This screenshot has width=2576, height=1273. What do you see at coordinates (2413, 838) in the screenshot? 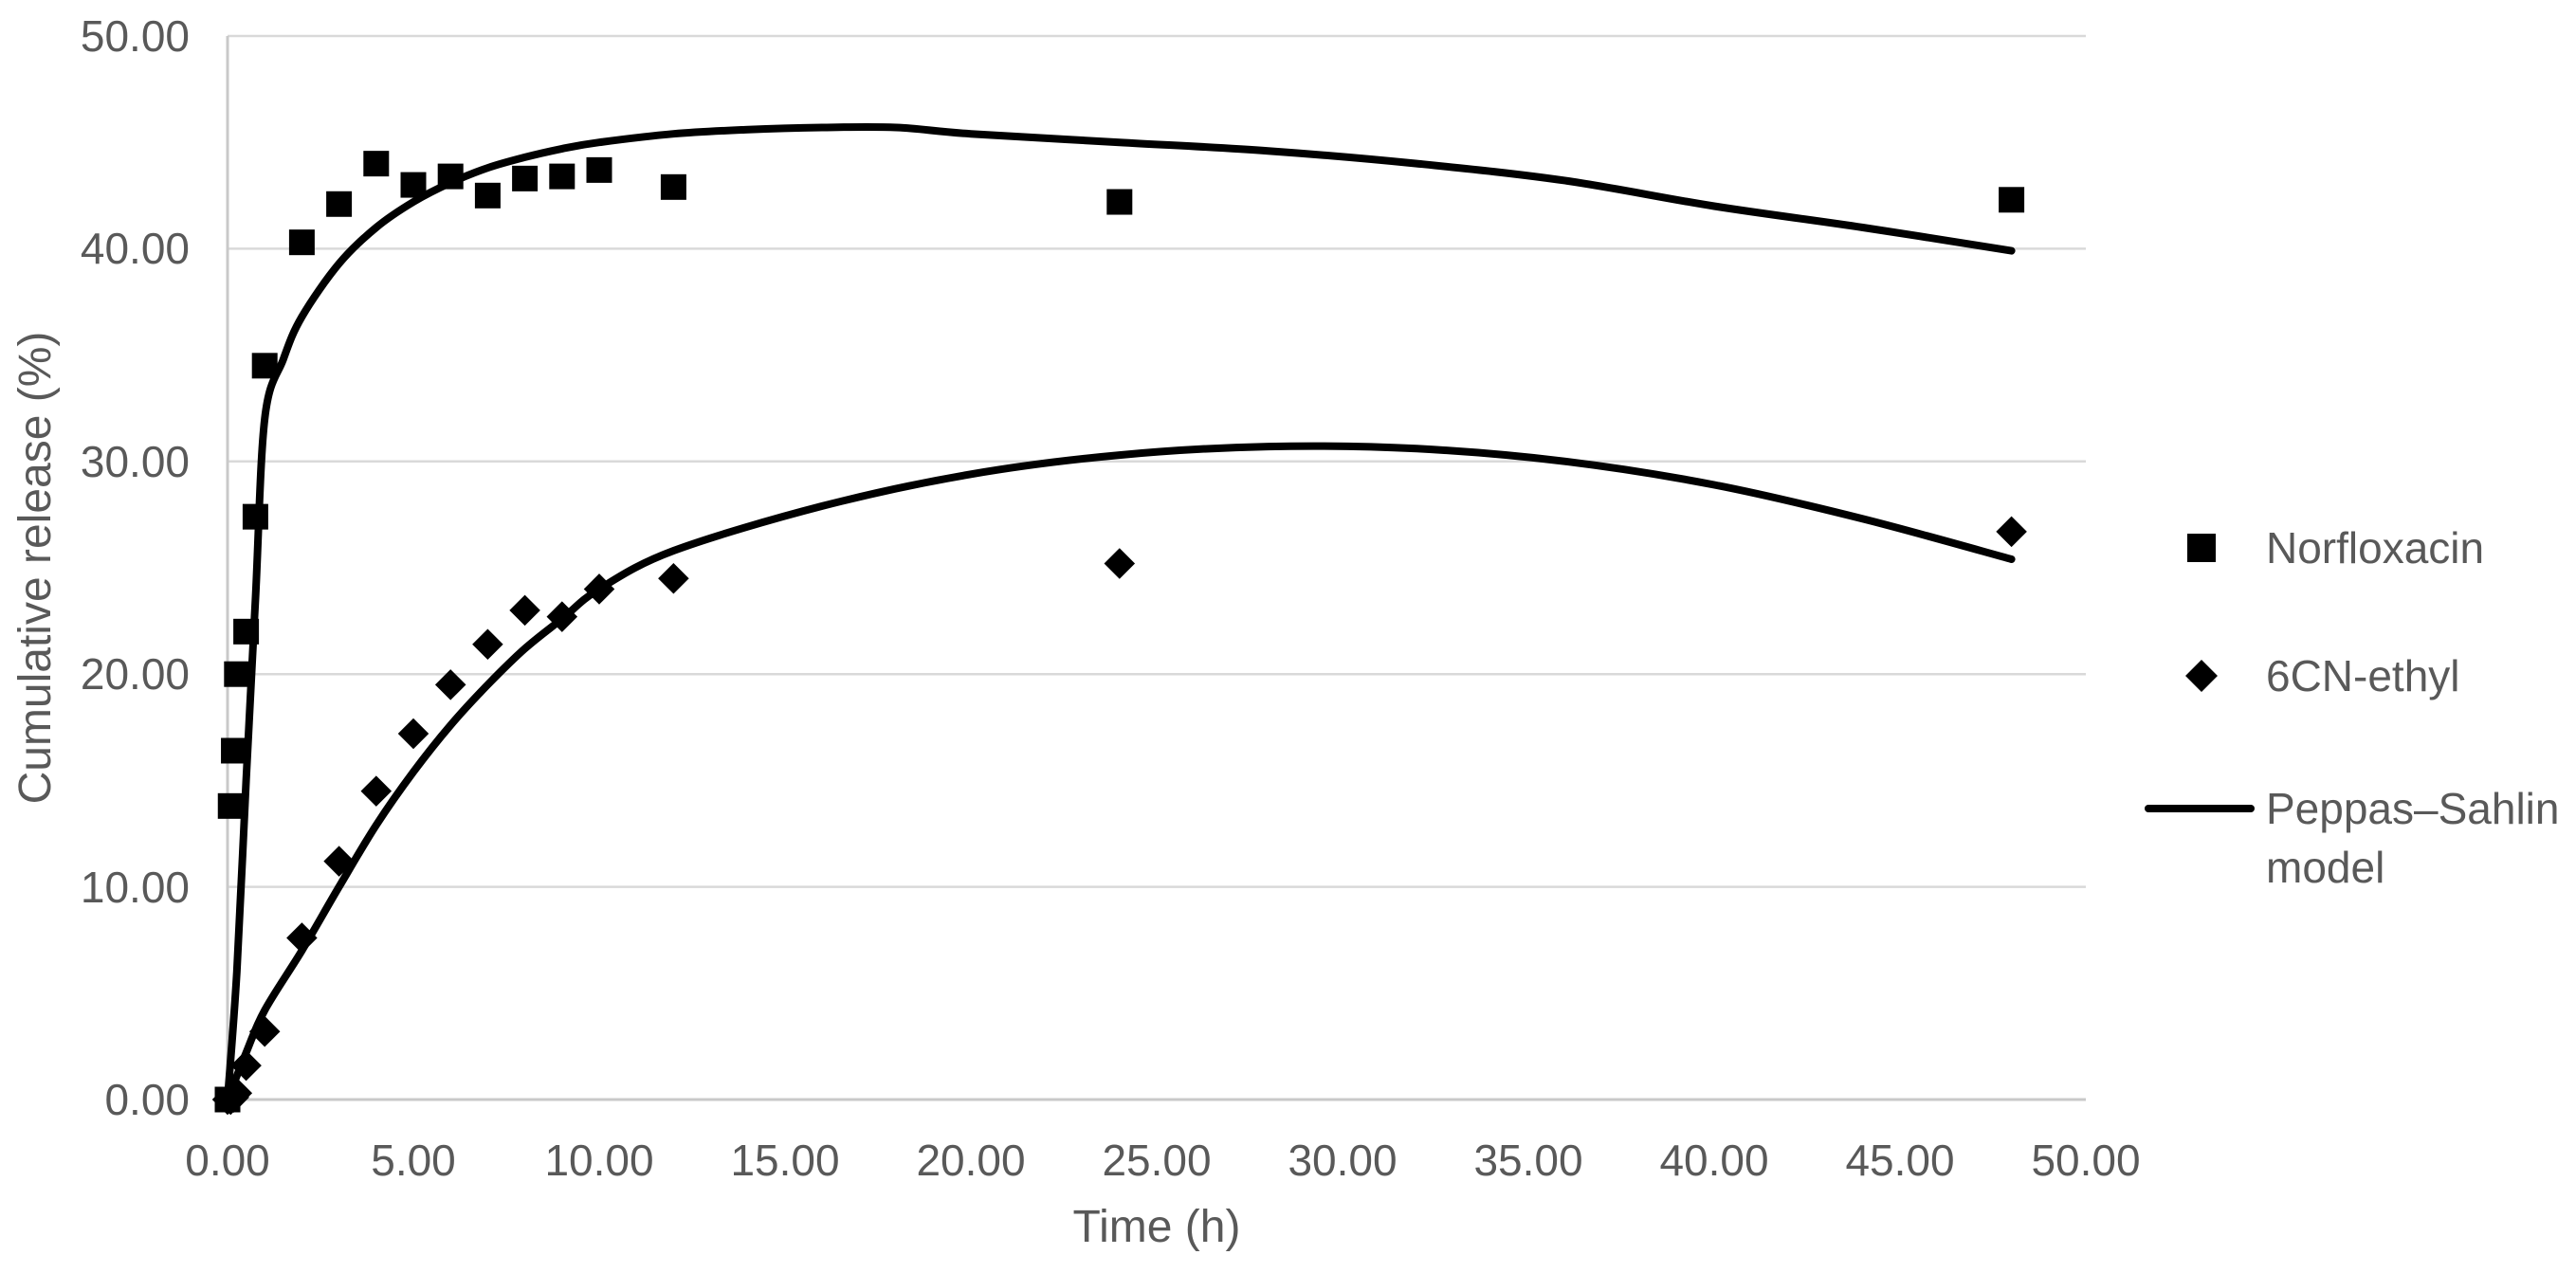
I see `legend-label: Peppas–Sahlin model` at bounding box center [2413, 838].